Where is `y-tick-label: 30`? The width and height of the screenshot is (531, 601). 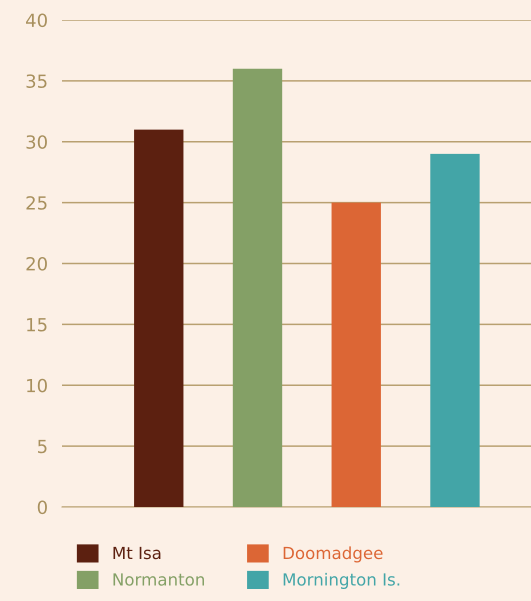 y-tick-label: 30 is located at coordinates (36, 142).